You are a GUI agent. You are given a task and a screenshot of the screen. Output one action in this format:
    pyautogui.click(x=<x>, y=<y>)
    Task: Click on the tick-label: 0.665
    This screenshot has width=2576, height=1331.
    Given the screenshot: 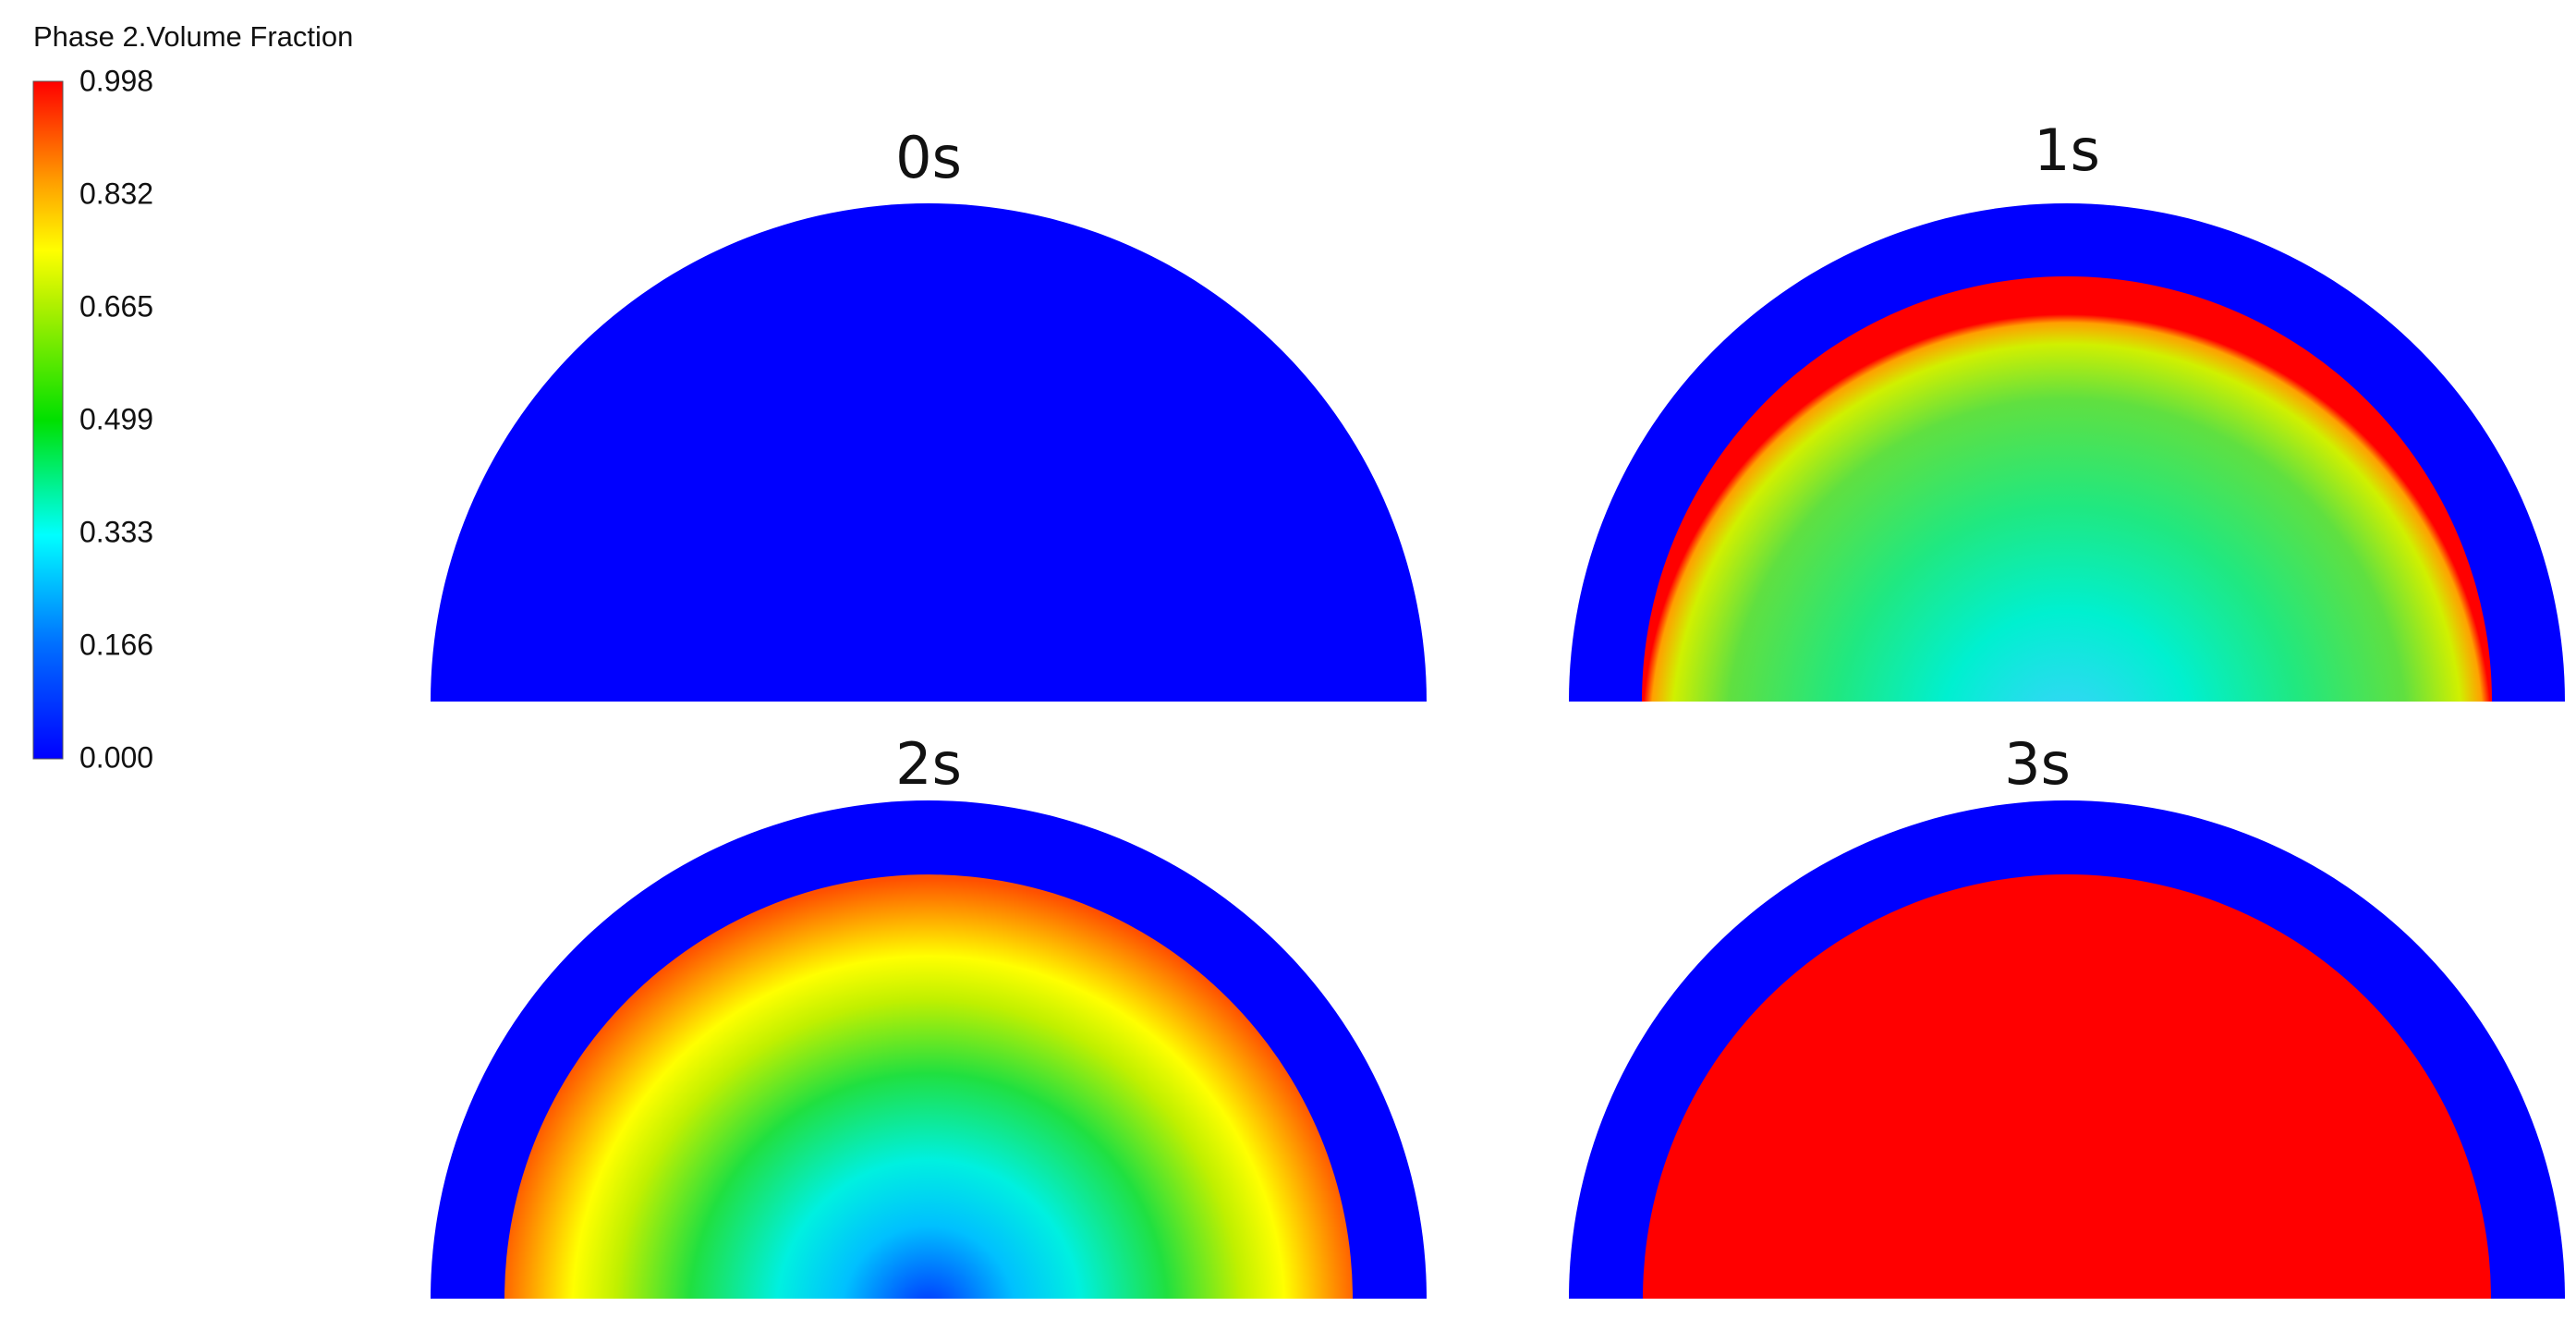 What is the action you would take?
    pyautogui.click(x=116, y=306)
    